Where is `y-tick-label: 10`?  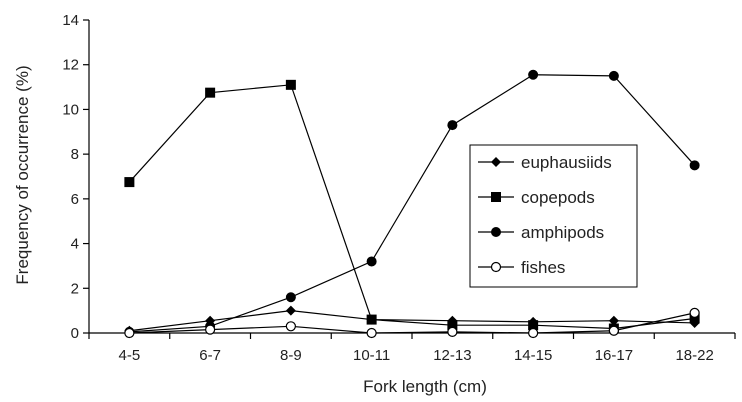
y-tick-label: 10 is located at coordinates (70, 109).